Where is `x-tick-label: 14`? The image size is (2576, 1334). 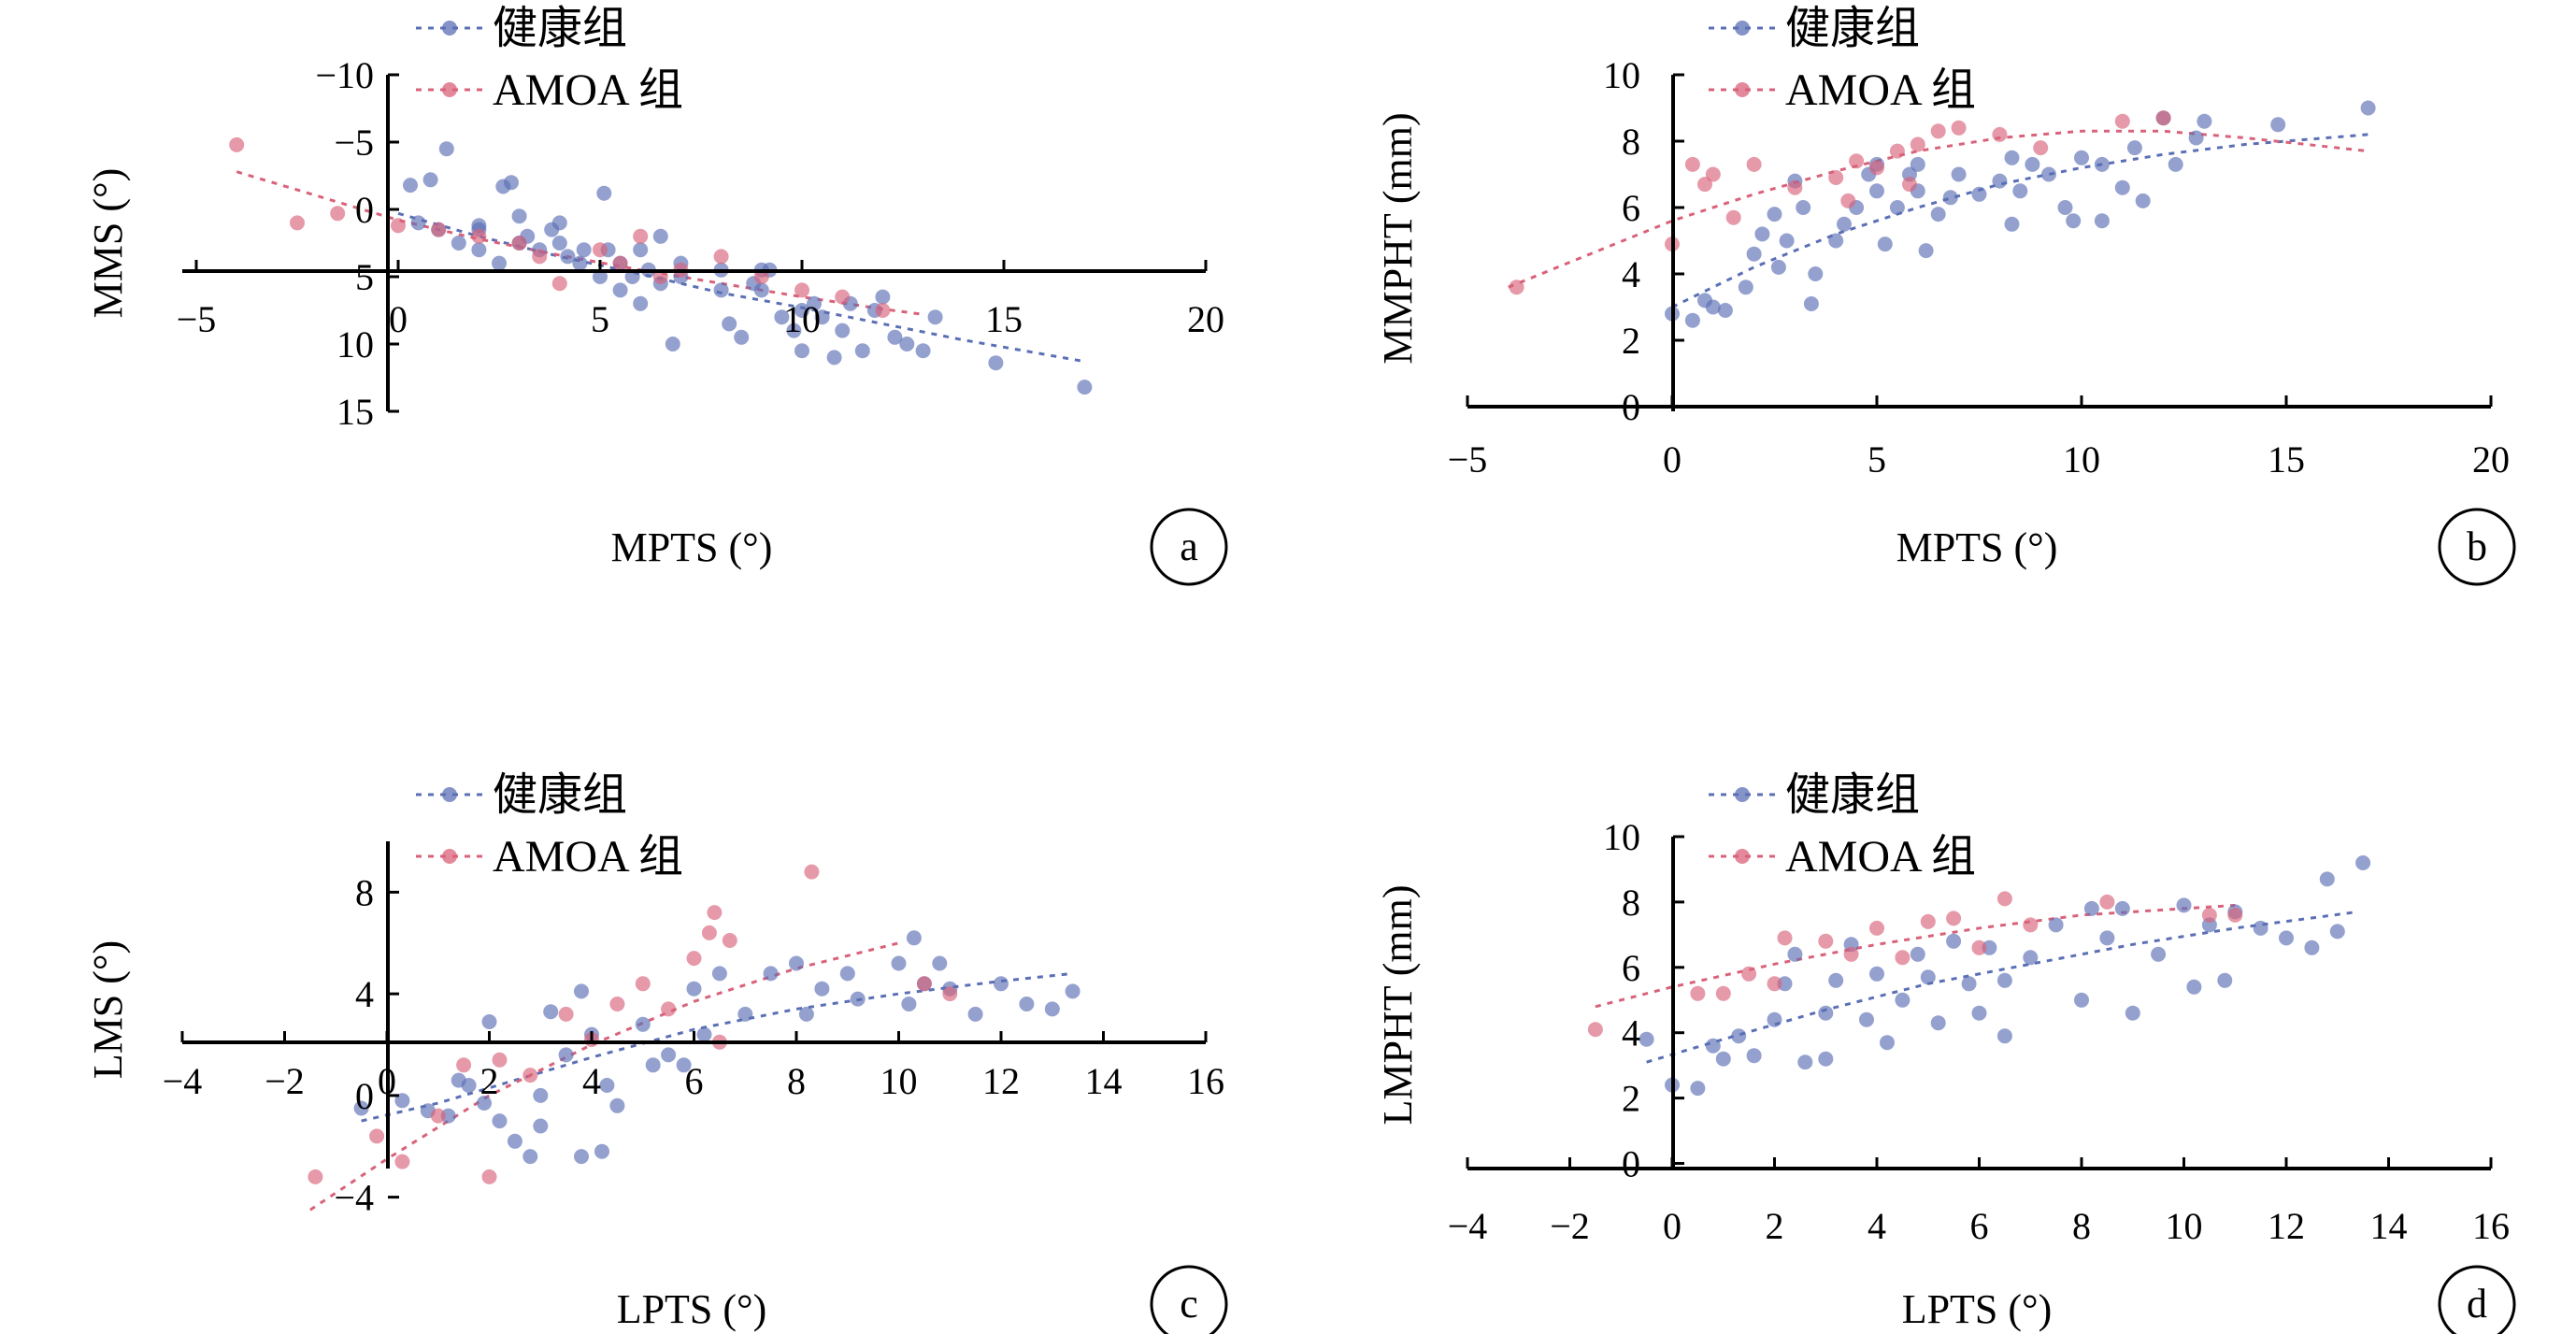
x-tick-label: 14 is located at coordinates (1104, 1081).